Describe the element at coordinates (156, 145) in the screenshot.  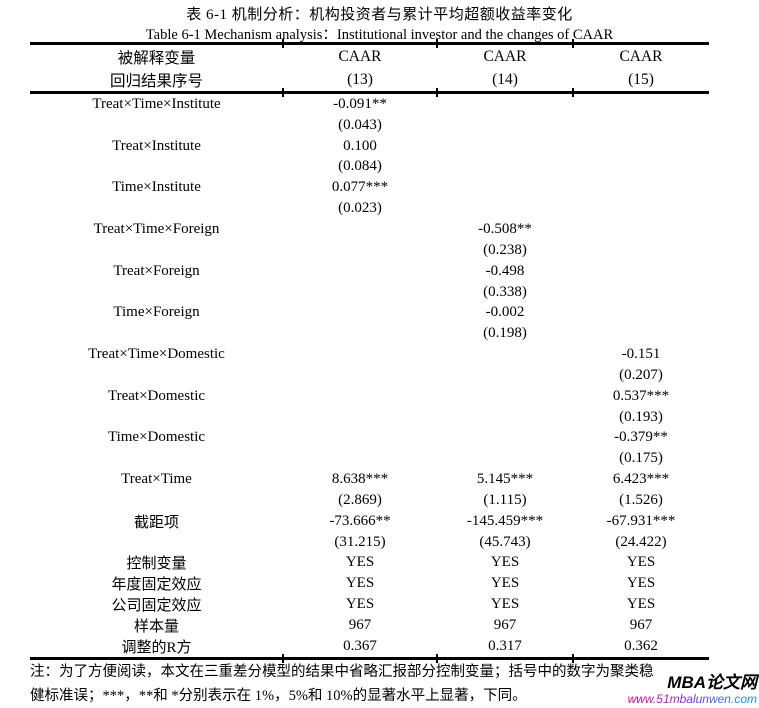
I see `row-label: Treat×Institute` at that location.